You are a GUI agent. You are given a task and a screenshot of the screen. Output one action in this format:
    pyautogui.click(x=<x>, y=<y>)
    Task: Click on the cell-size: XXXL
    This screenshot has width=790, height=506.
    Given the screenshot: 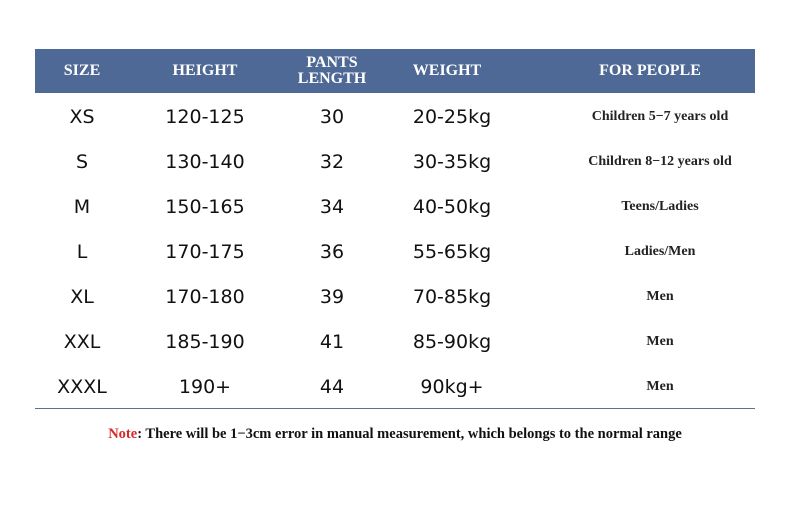 What is the action you would take?
    pyautogui.click(x=82, y=386)
    